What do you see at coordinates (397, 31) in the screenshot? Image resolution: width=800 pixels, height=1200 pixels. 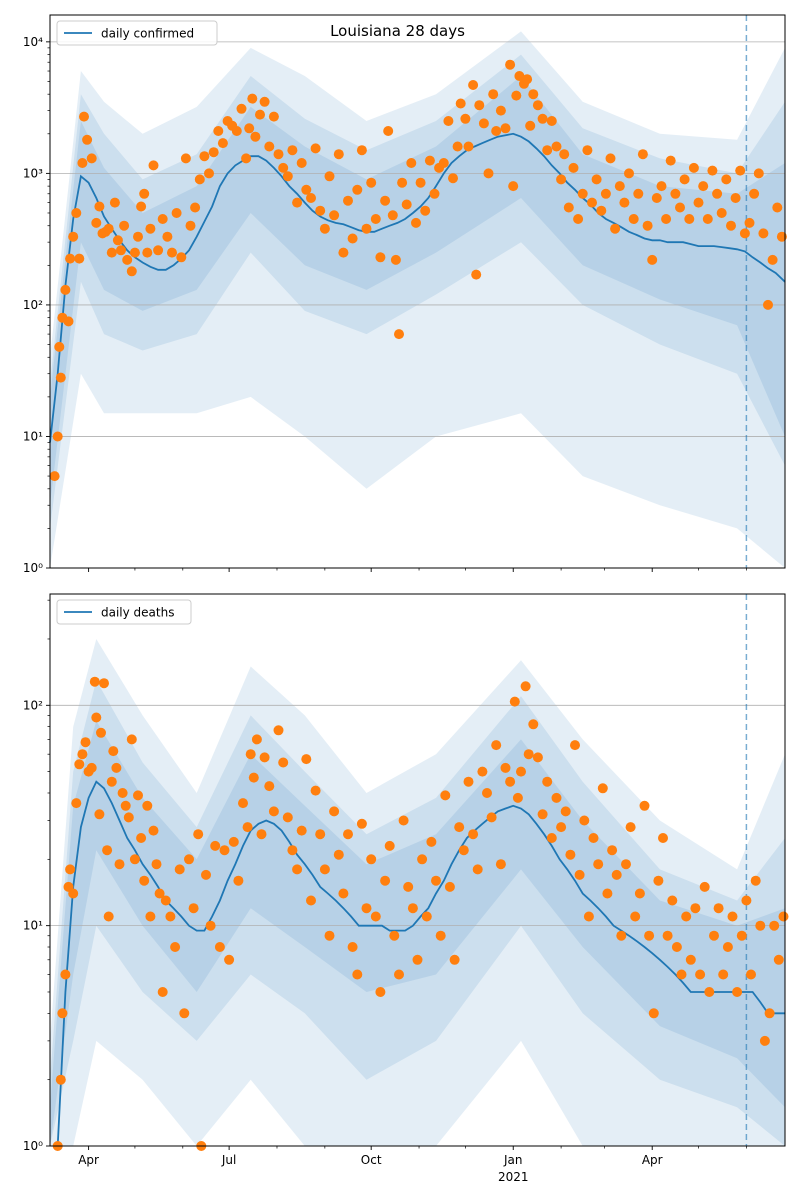 I see `chart-title: Louisiana 28 days` at bounding box center [397, 31].